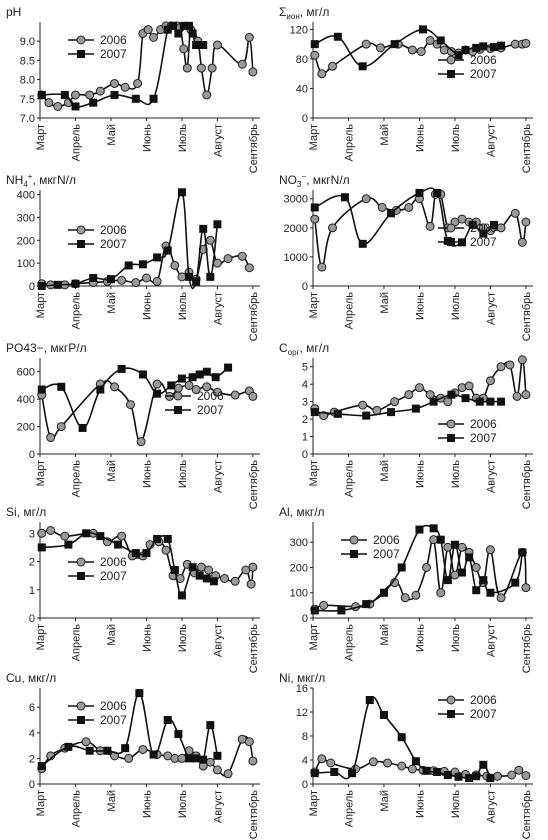 The image size is (548, 840). What do you see at coordinates (27, 119) in the screenshot?
I see `y-tick-label: 7.0` at bounding box center [27, 119].